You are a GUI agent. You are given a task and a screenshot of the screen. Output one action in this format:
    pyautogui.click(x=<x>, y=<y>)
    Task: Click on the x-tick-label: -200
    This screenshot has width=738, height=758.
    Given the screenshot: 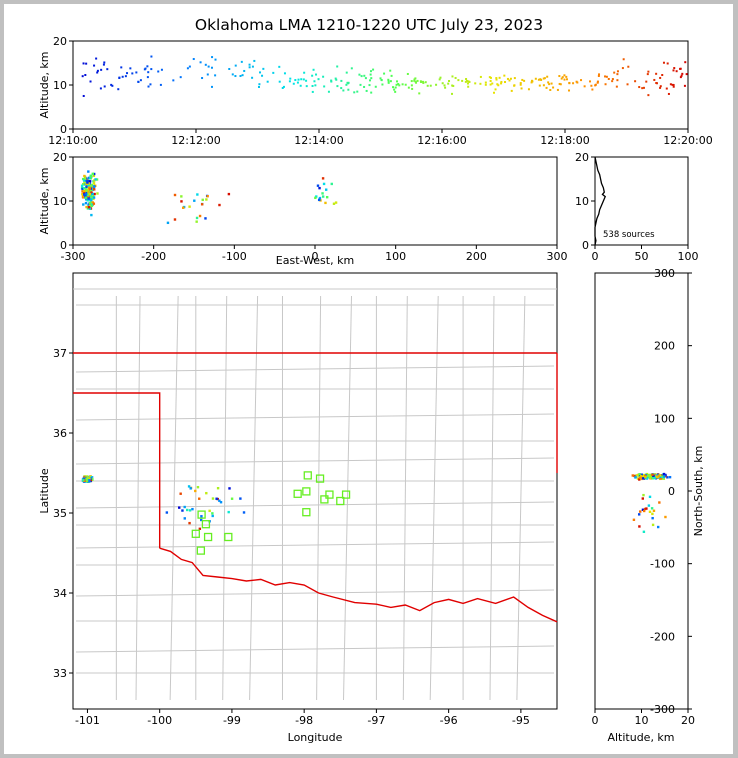 What is the action you would take?
    pyautogui.click(x=153, y=256)
    